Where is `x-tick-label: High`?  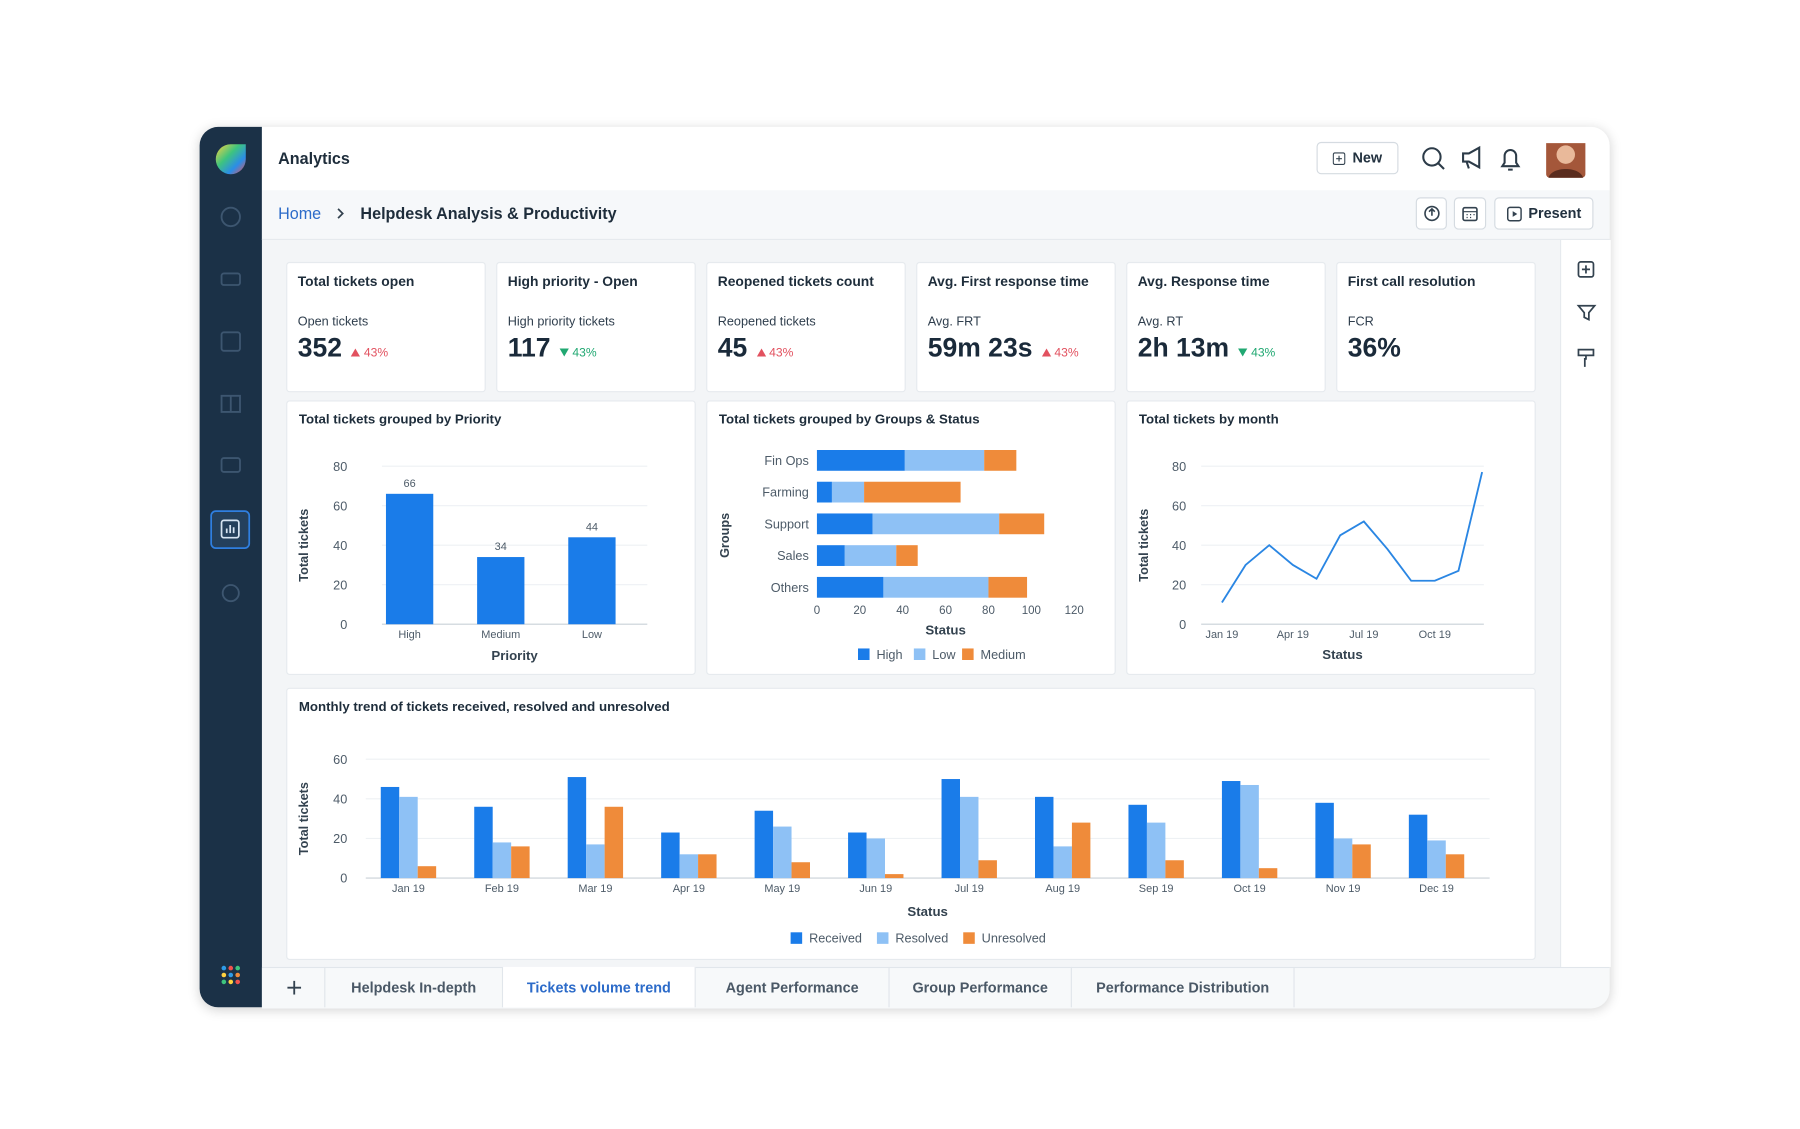 x-tick-label: High is located at coordinates (409, 635).